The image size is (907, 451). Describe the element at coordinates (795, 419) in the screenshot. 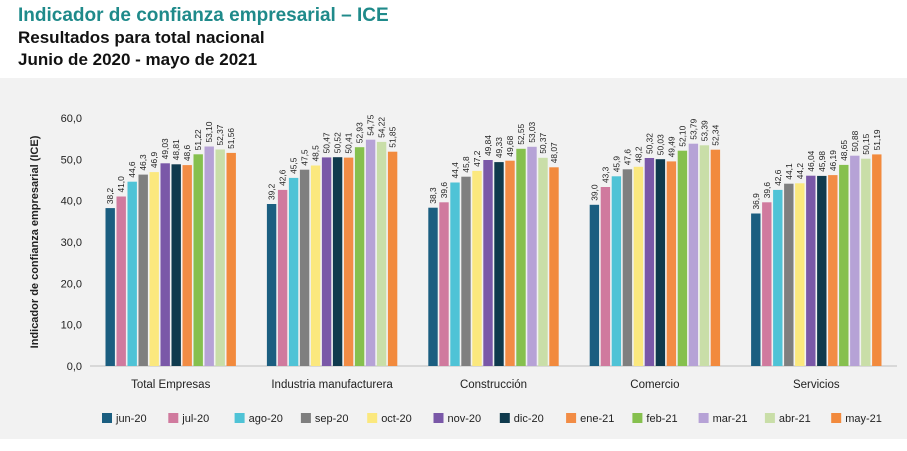

I see `legend-label: abr-21` at that location.